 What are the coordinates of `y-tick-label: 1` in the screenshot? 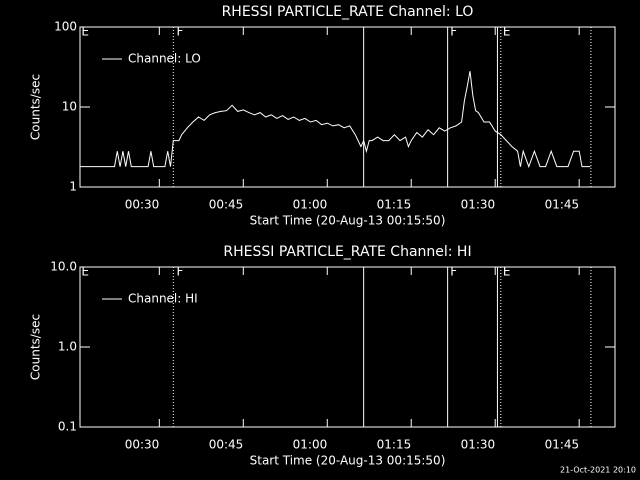 It's located at (73, 187).